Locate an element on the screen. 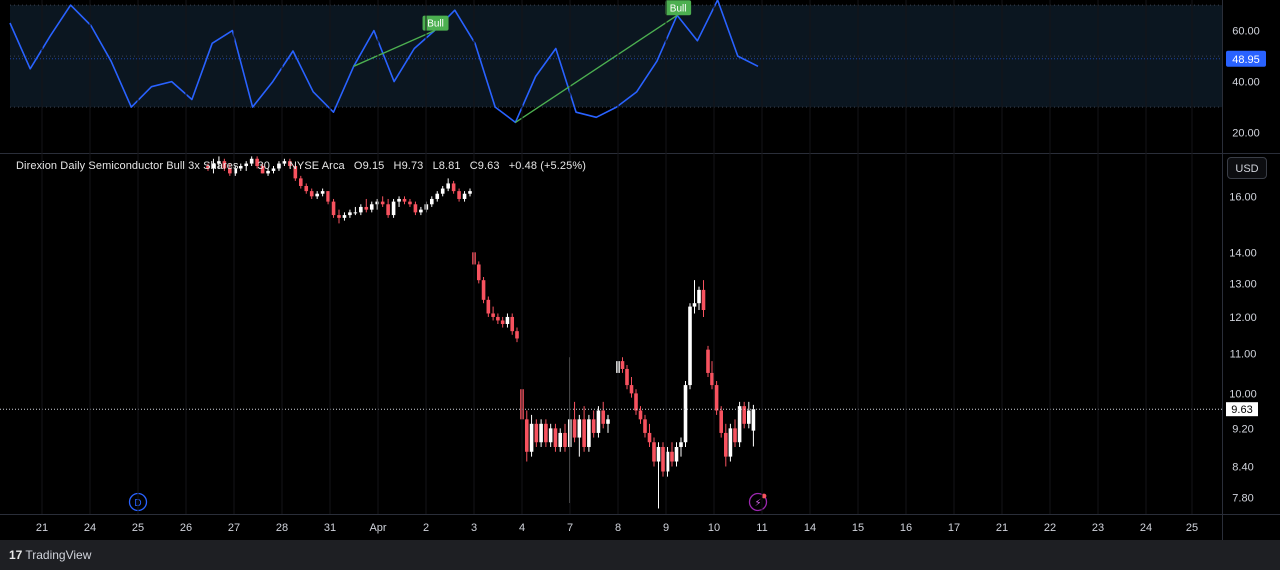 The width and height of the screenshot is (1280, 570). ohlc-close: C9.63 is located at coordinates (484, 166).